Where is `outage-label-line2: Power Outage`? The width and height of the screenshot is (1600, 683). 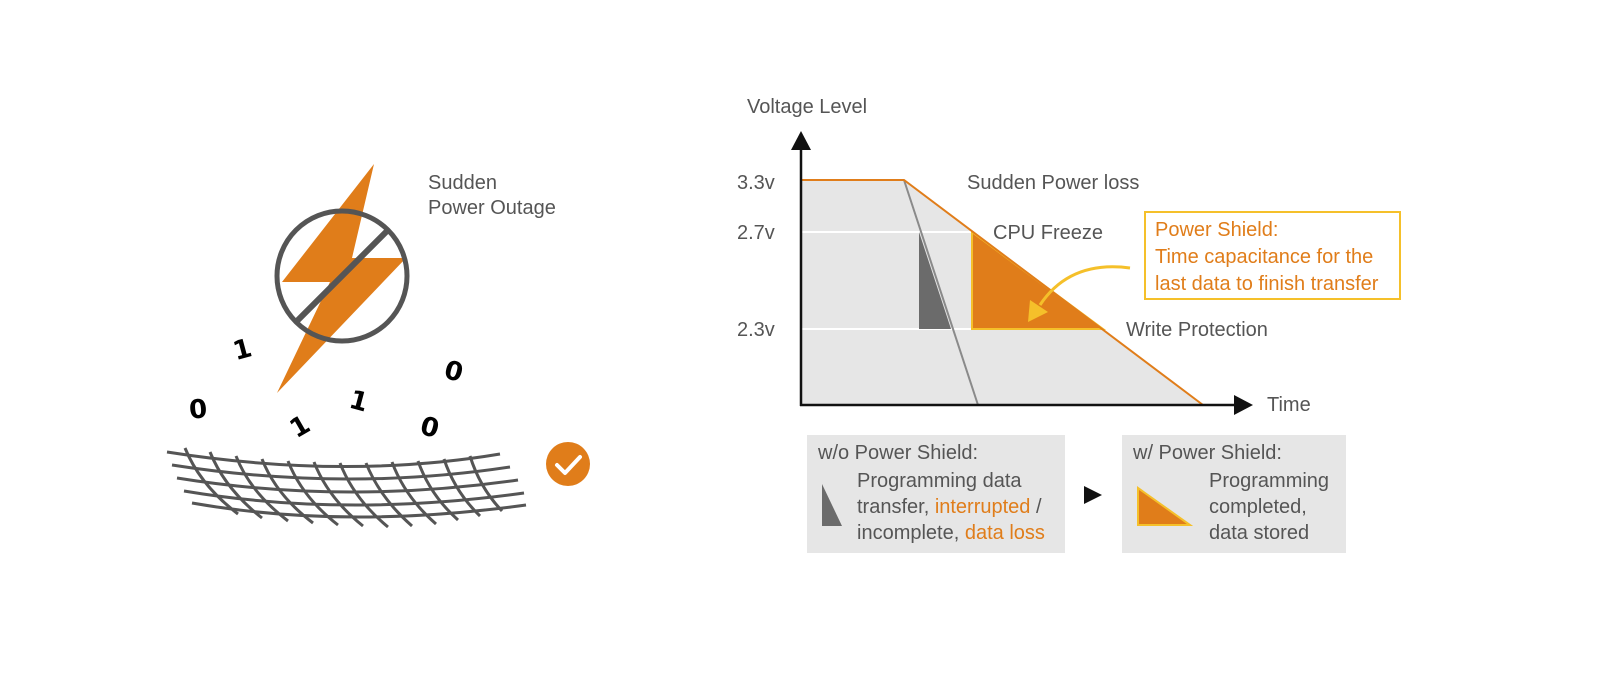 outage-label-line2: Power Outage is located at coordinates (492, 208).